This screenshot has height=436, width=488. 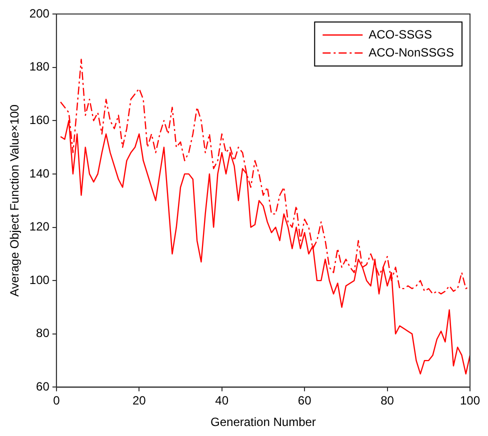 What do you see at coordinates (43, 387) in the screenshot?
I see `y-tick-label: 60` at bounding box center [43, 387].